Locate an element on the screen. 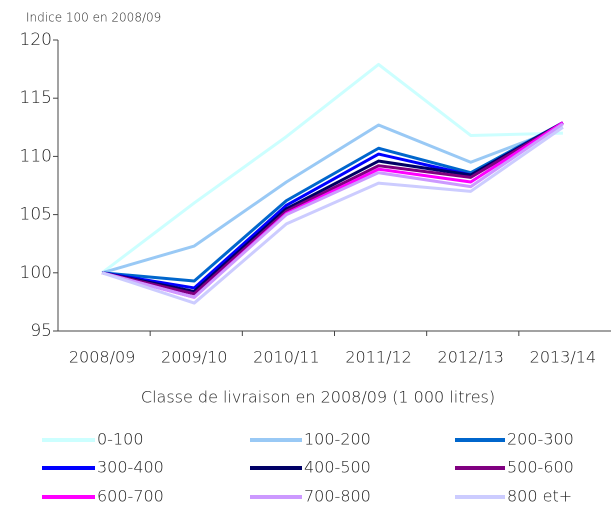  legend-label: 700-800 is located at coordinates (337, 496).